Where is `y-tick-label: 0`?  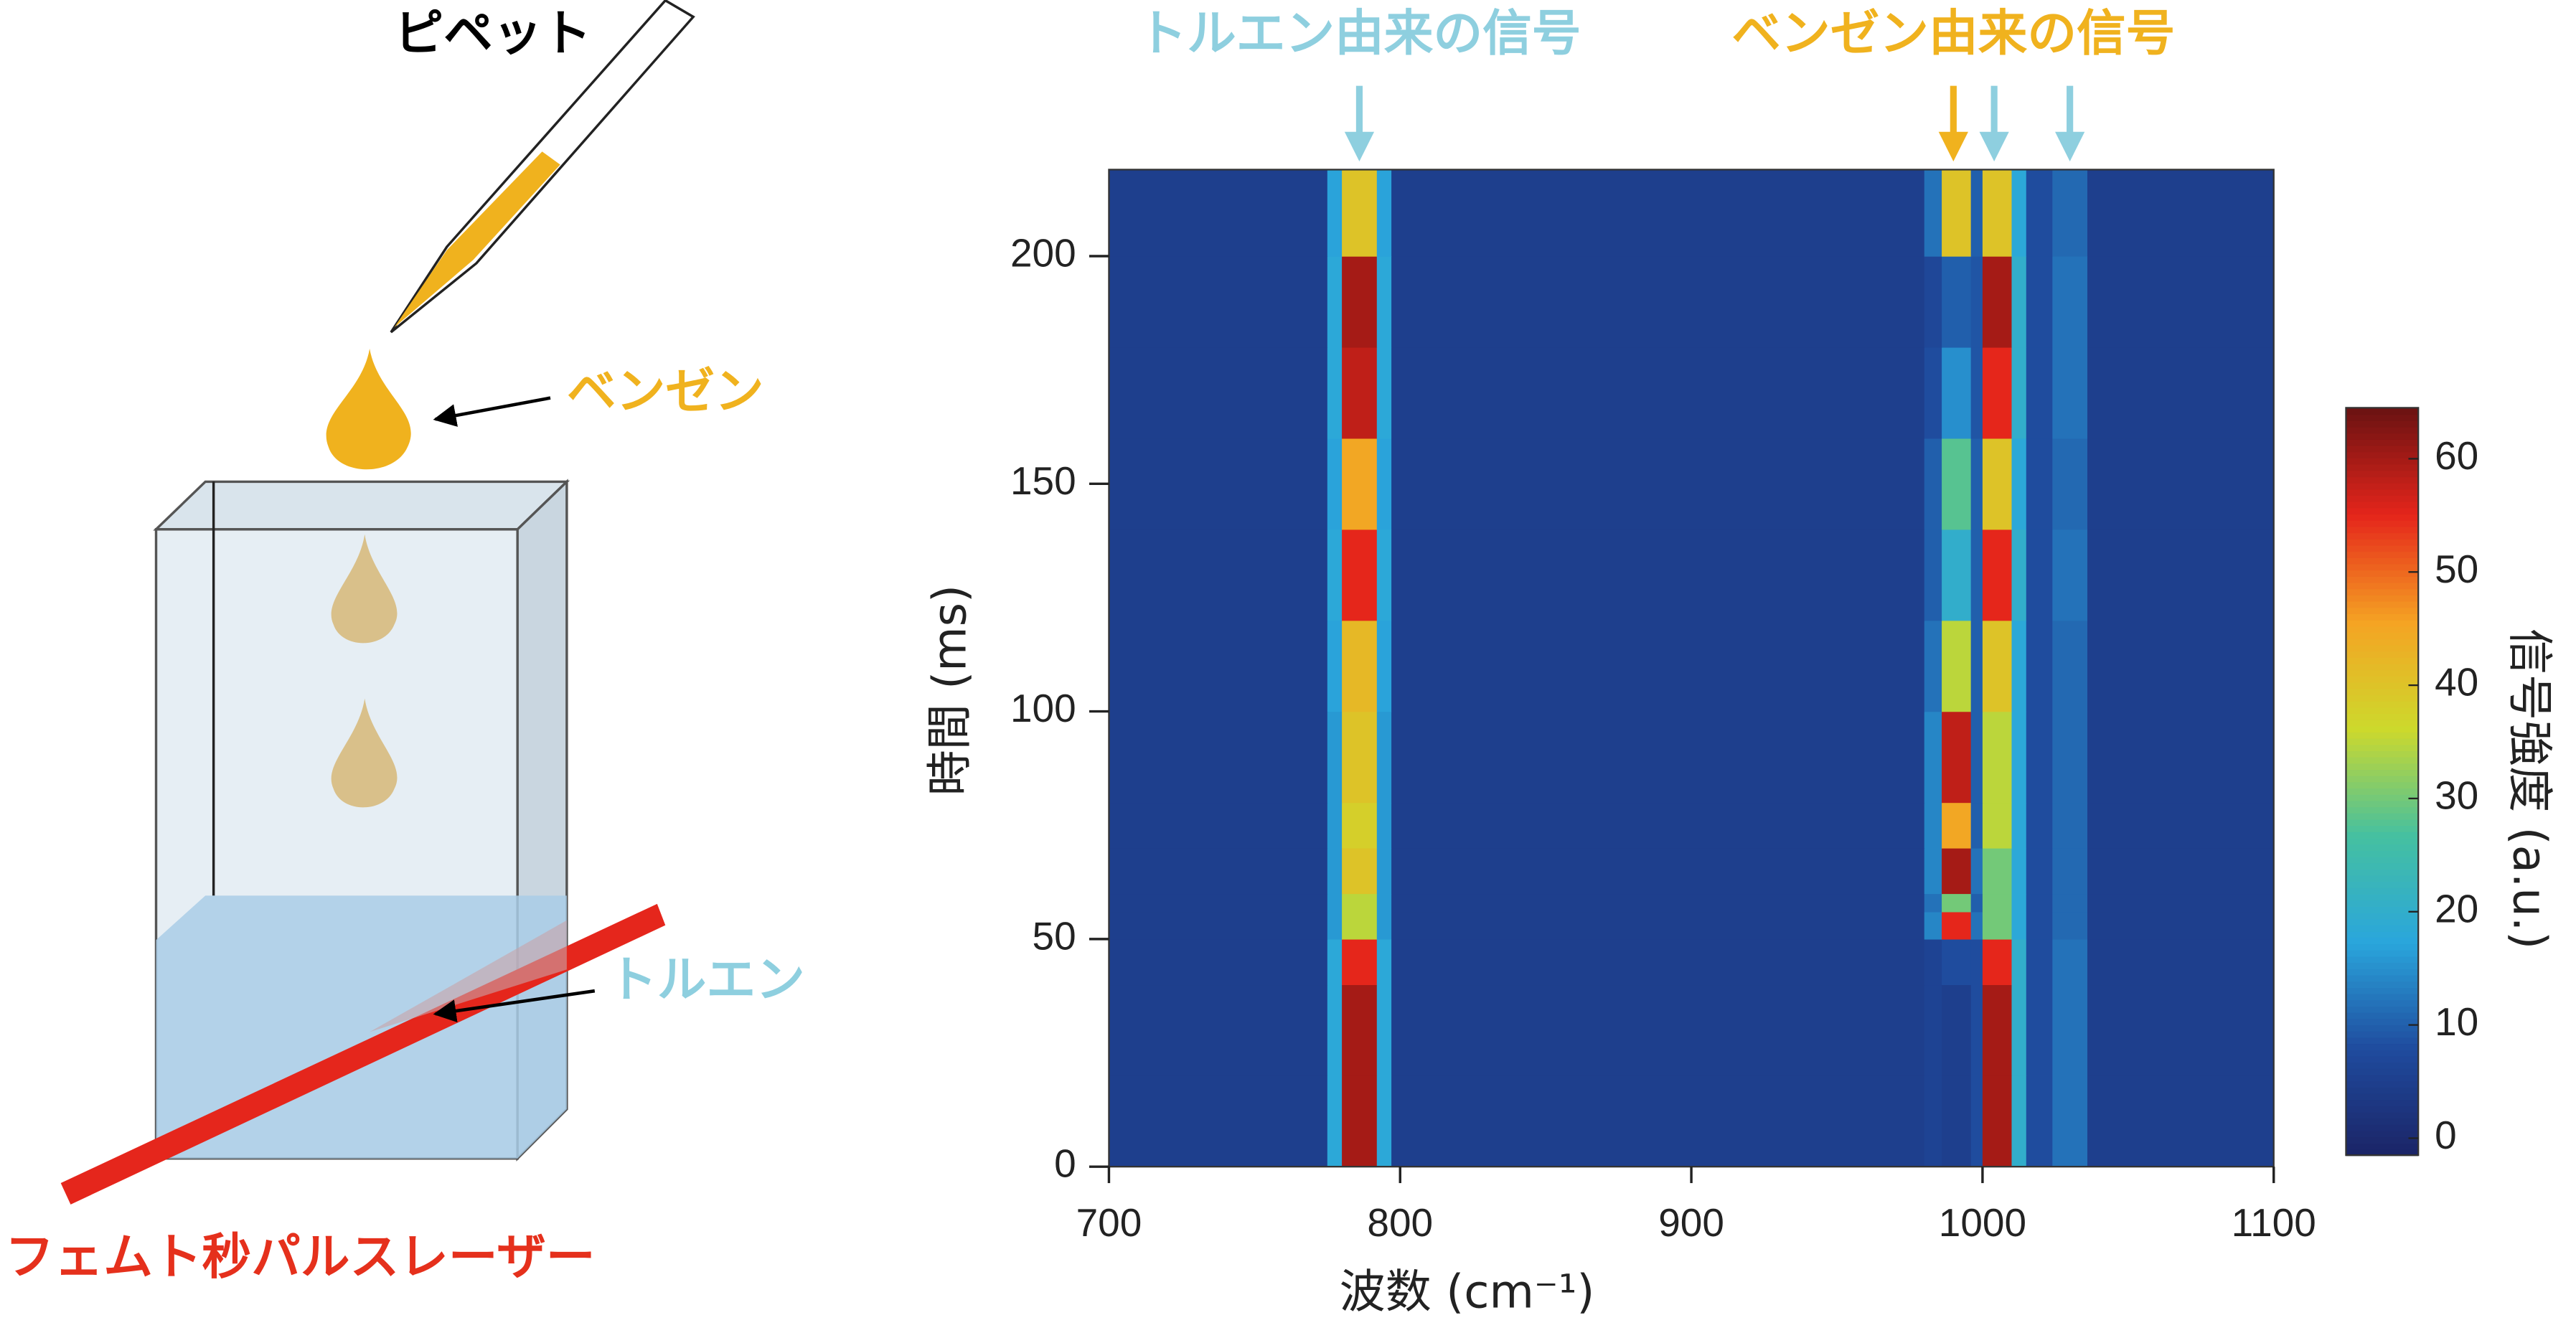
y-tick-label: 0 is located at coordinates (1065, 1163).